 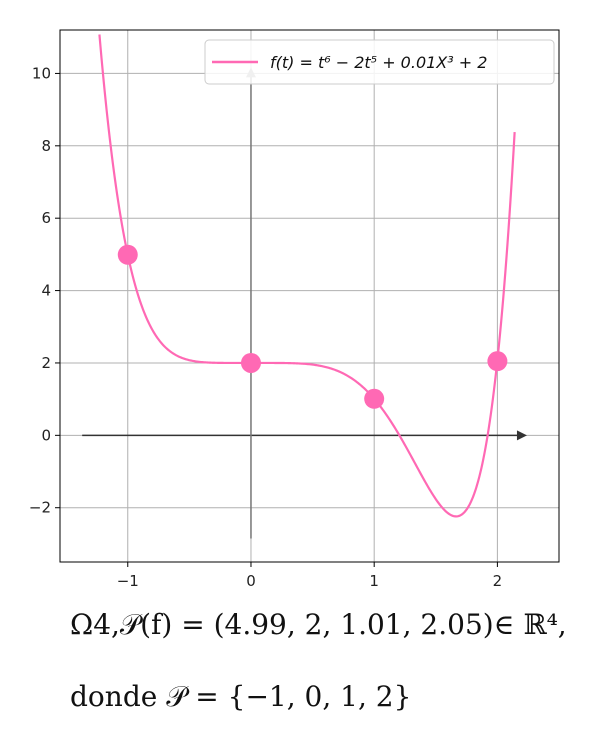 What do you see at coordinates (241, 696) in the screenshot?
I see `caption-partition: donde 𝒫 = {−1, 0, 1, 2}` at bounding box center [241, 696].